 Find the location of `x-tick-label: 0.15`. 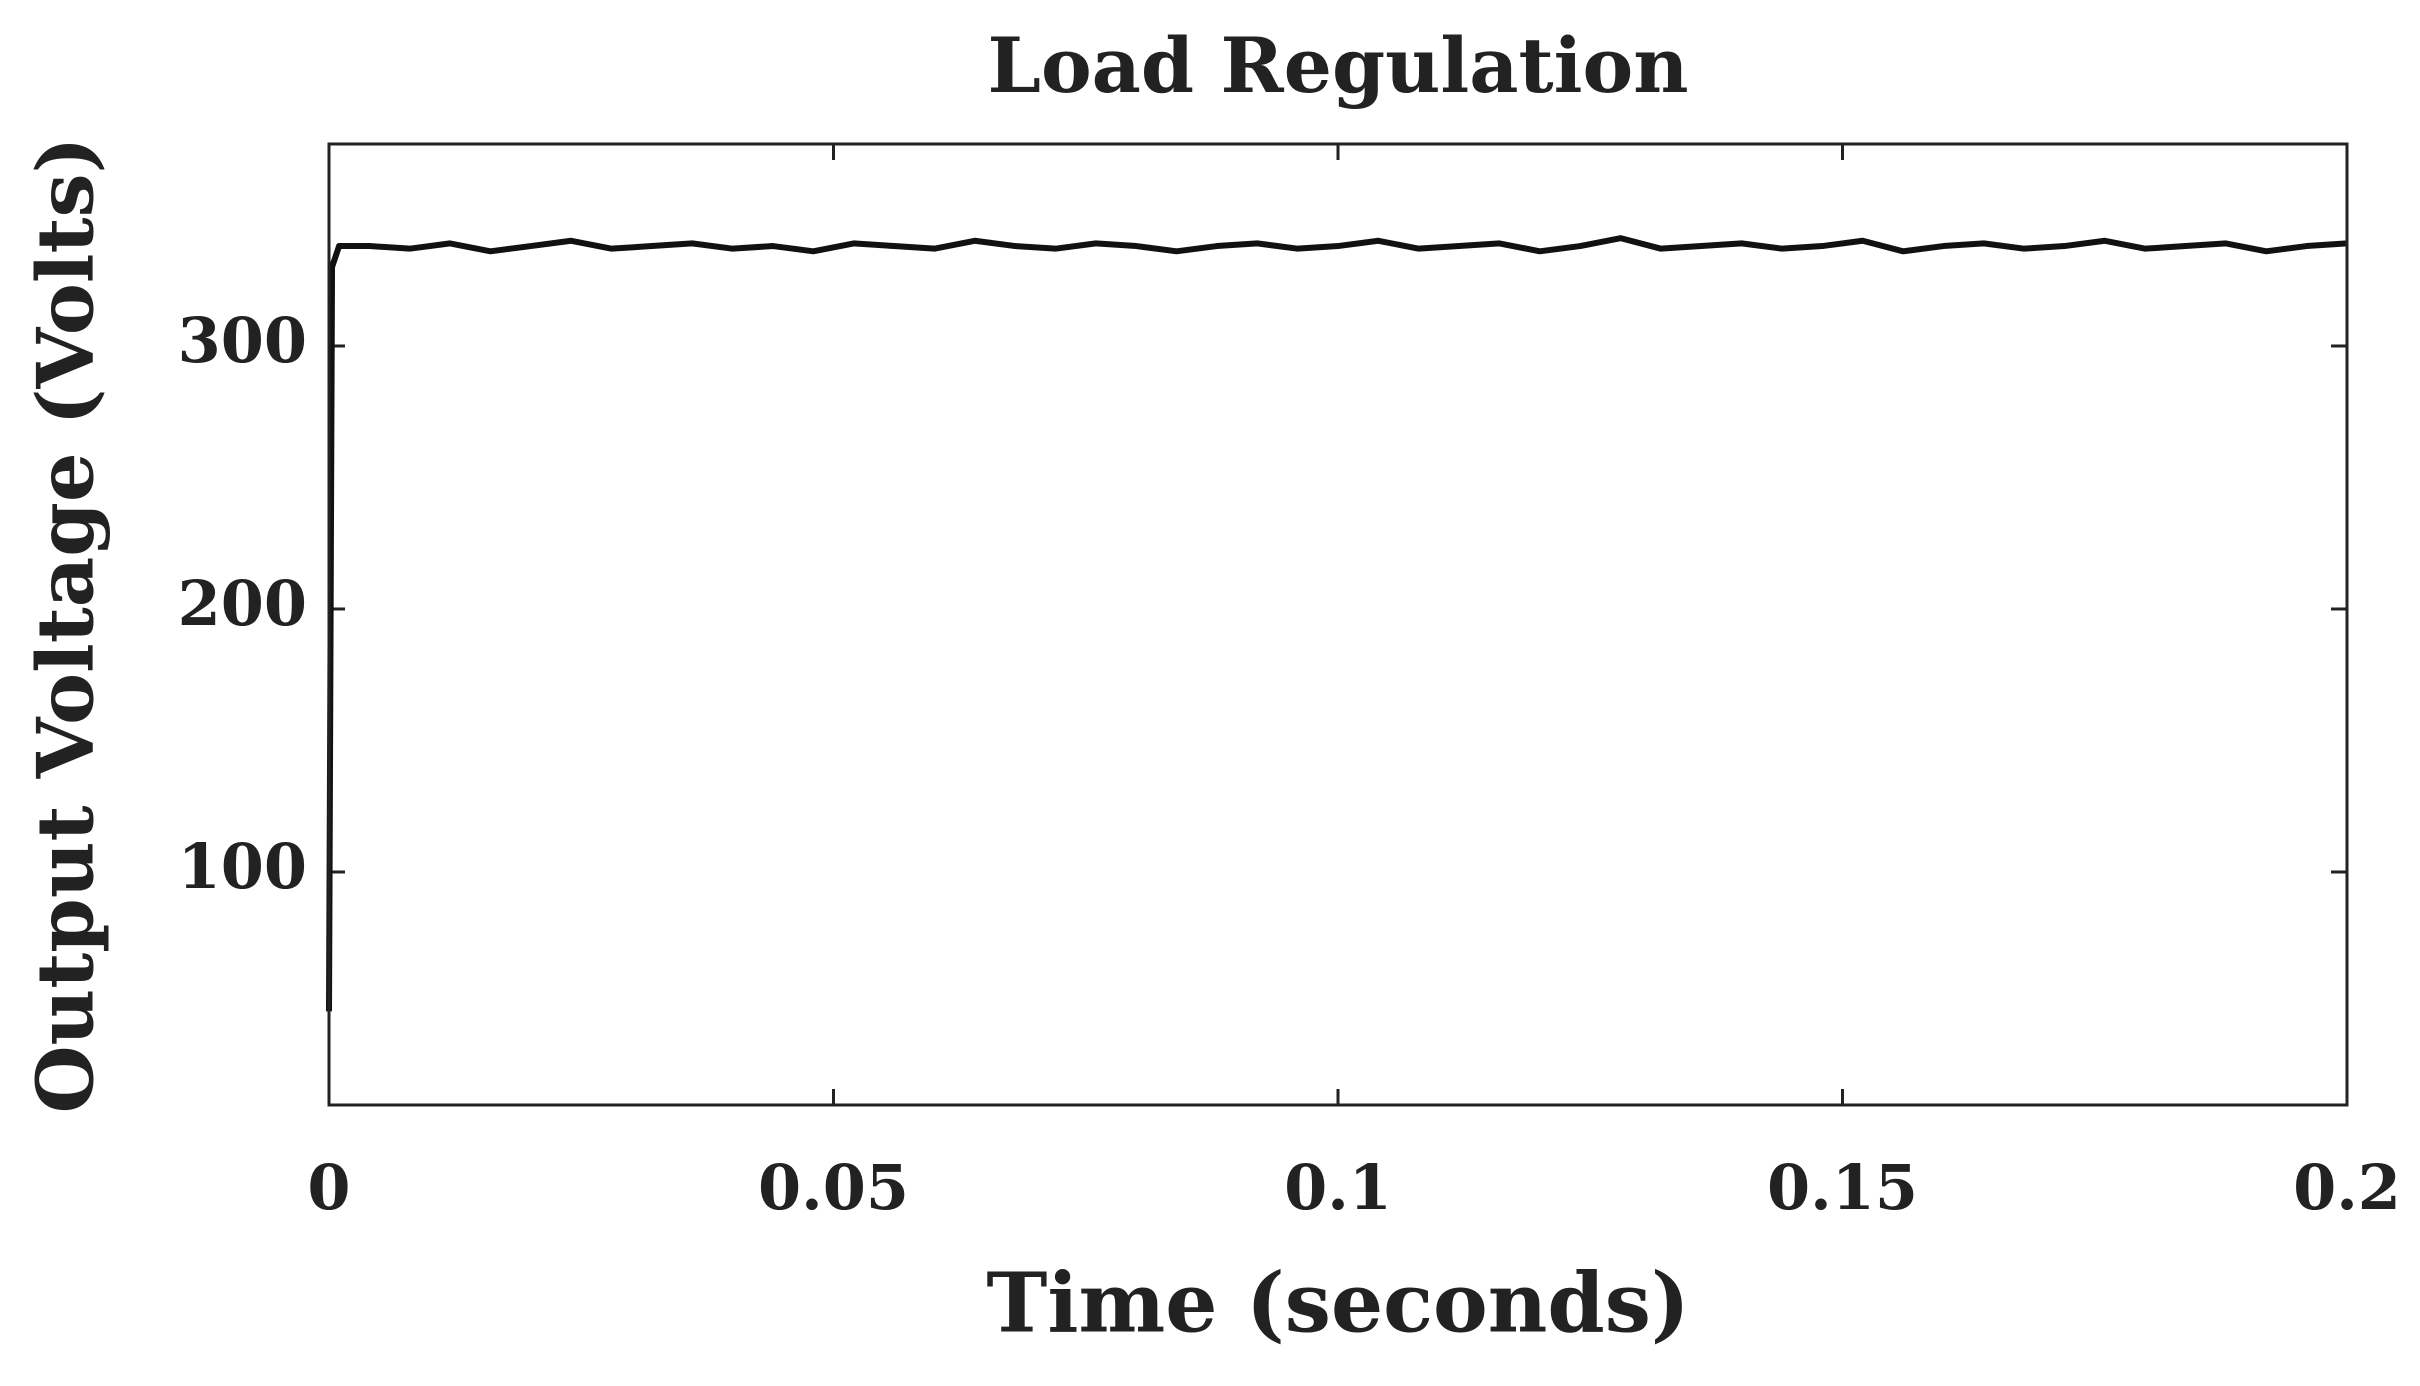

x-tick-label: 0.15 is located at coordinates (1842, 1187).